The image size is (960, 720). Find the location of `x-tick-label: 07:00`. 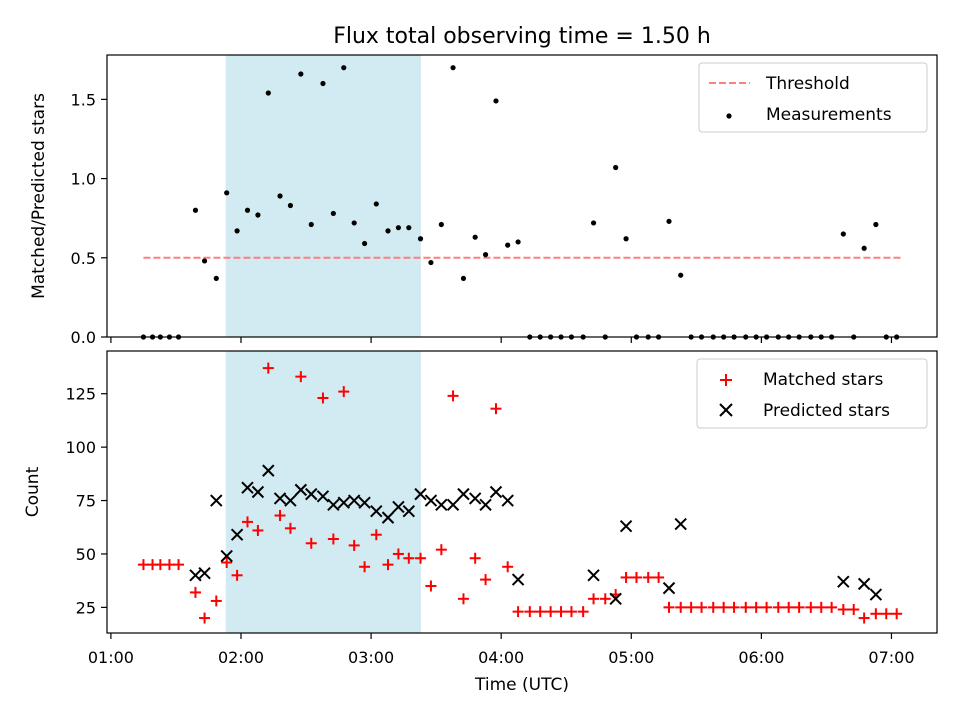

x-tick-label: 07:00 is located at coordinates (891, 657).